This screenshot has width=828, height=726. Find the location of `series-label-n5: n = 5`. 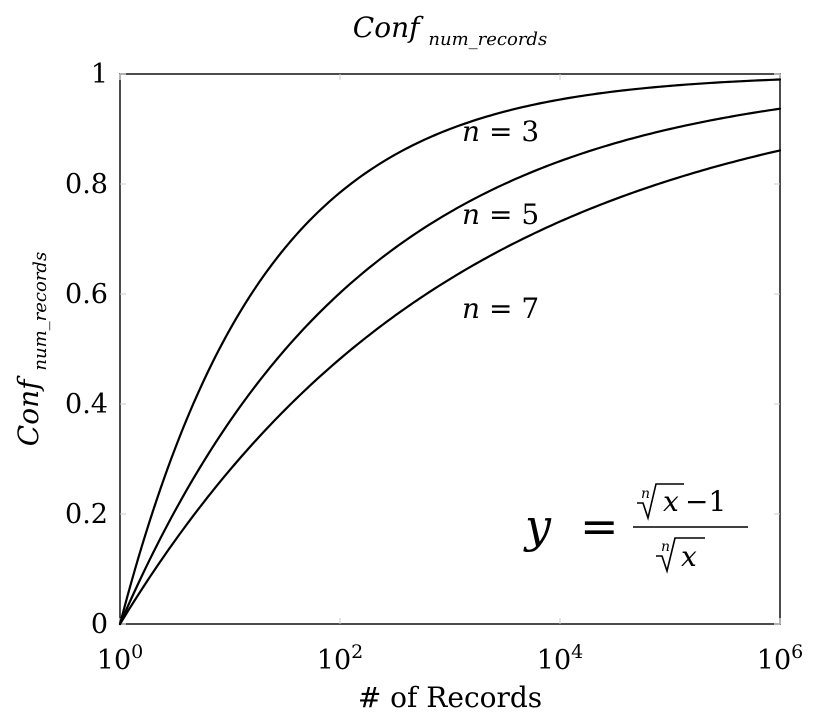

series-label-n5: n = 5 is located at coordinates (500, 214).